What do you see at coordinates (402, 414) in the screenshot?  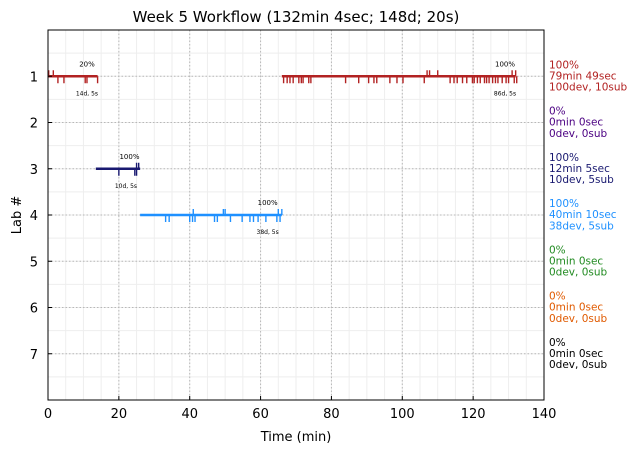 I see `x-tick-label: 100` at bounding box center [402, 414].